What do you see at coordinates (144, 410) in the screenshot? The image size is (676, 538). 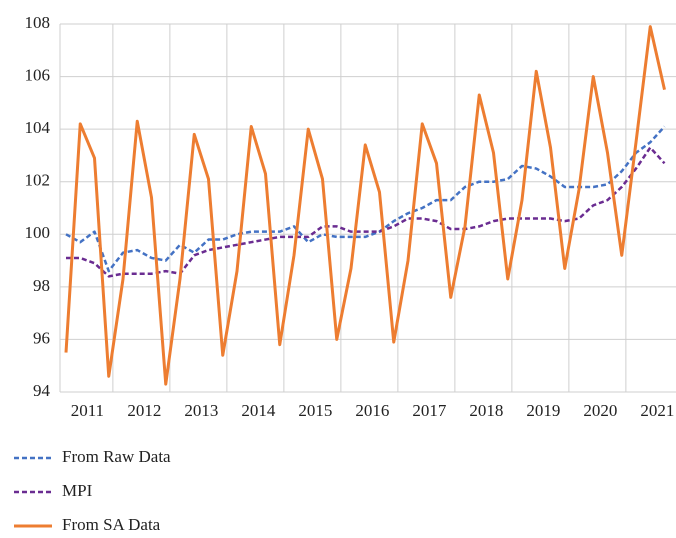 I see `x-tick-label: 2012` at bounding box center [144, 410].